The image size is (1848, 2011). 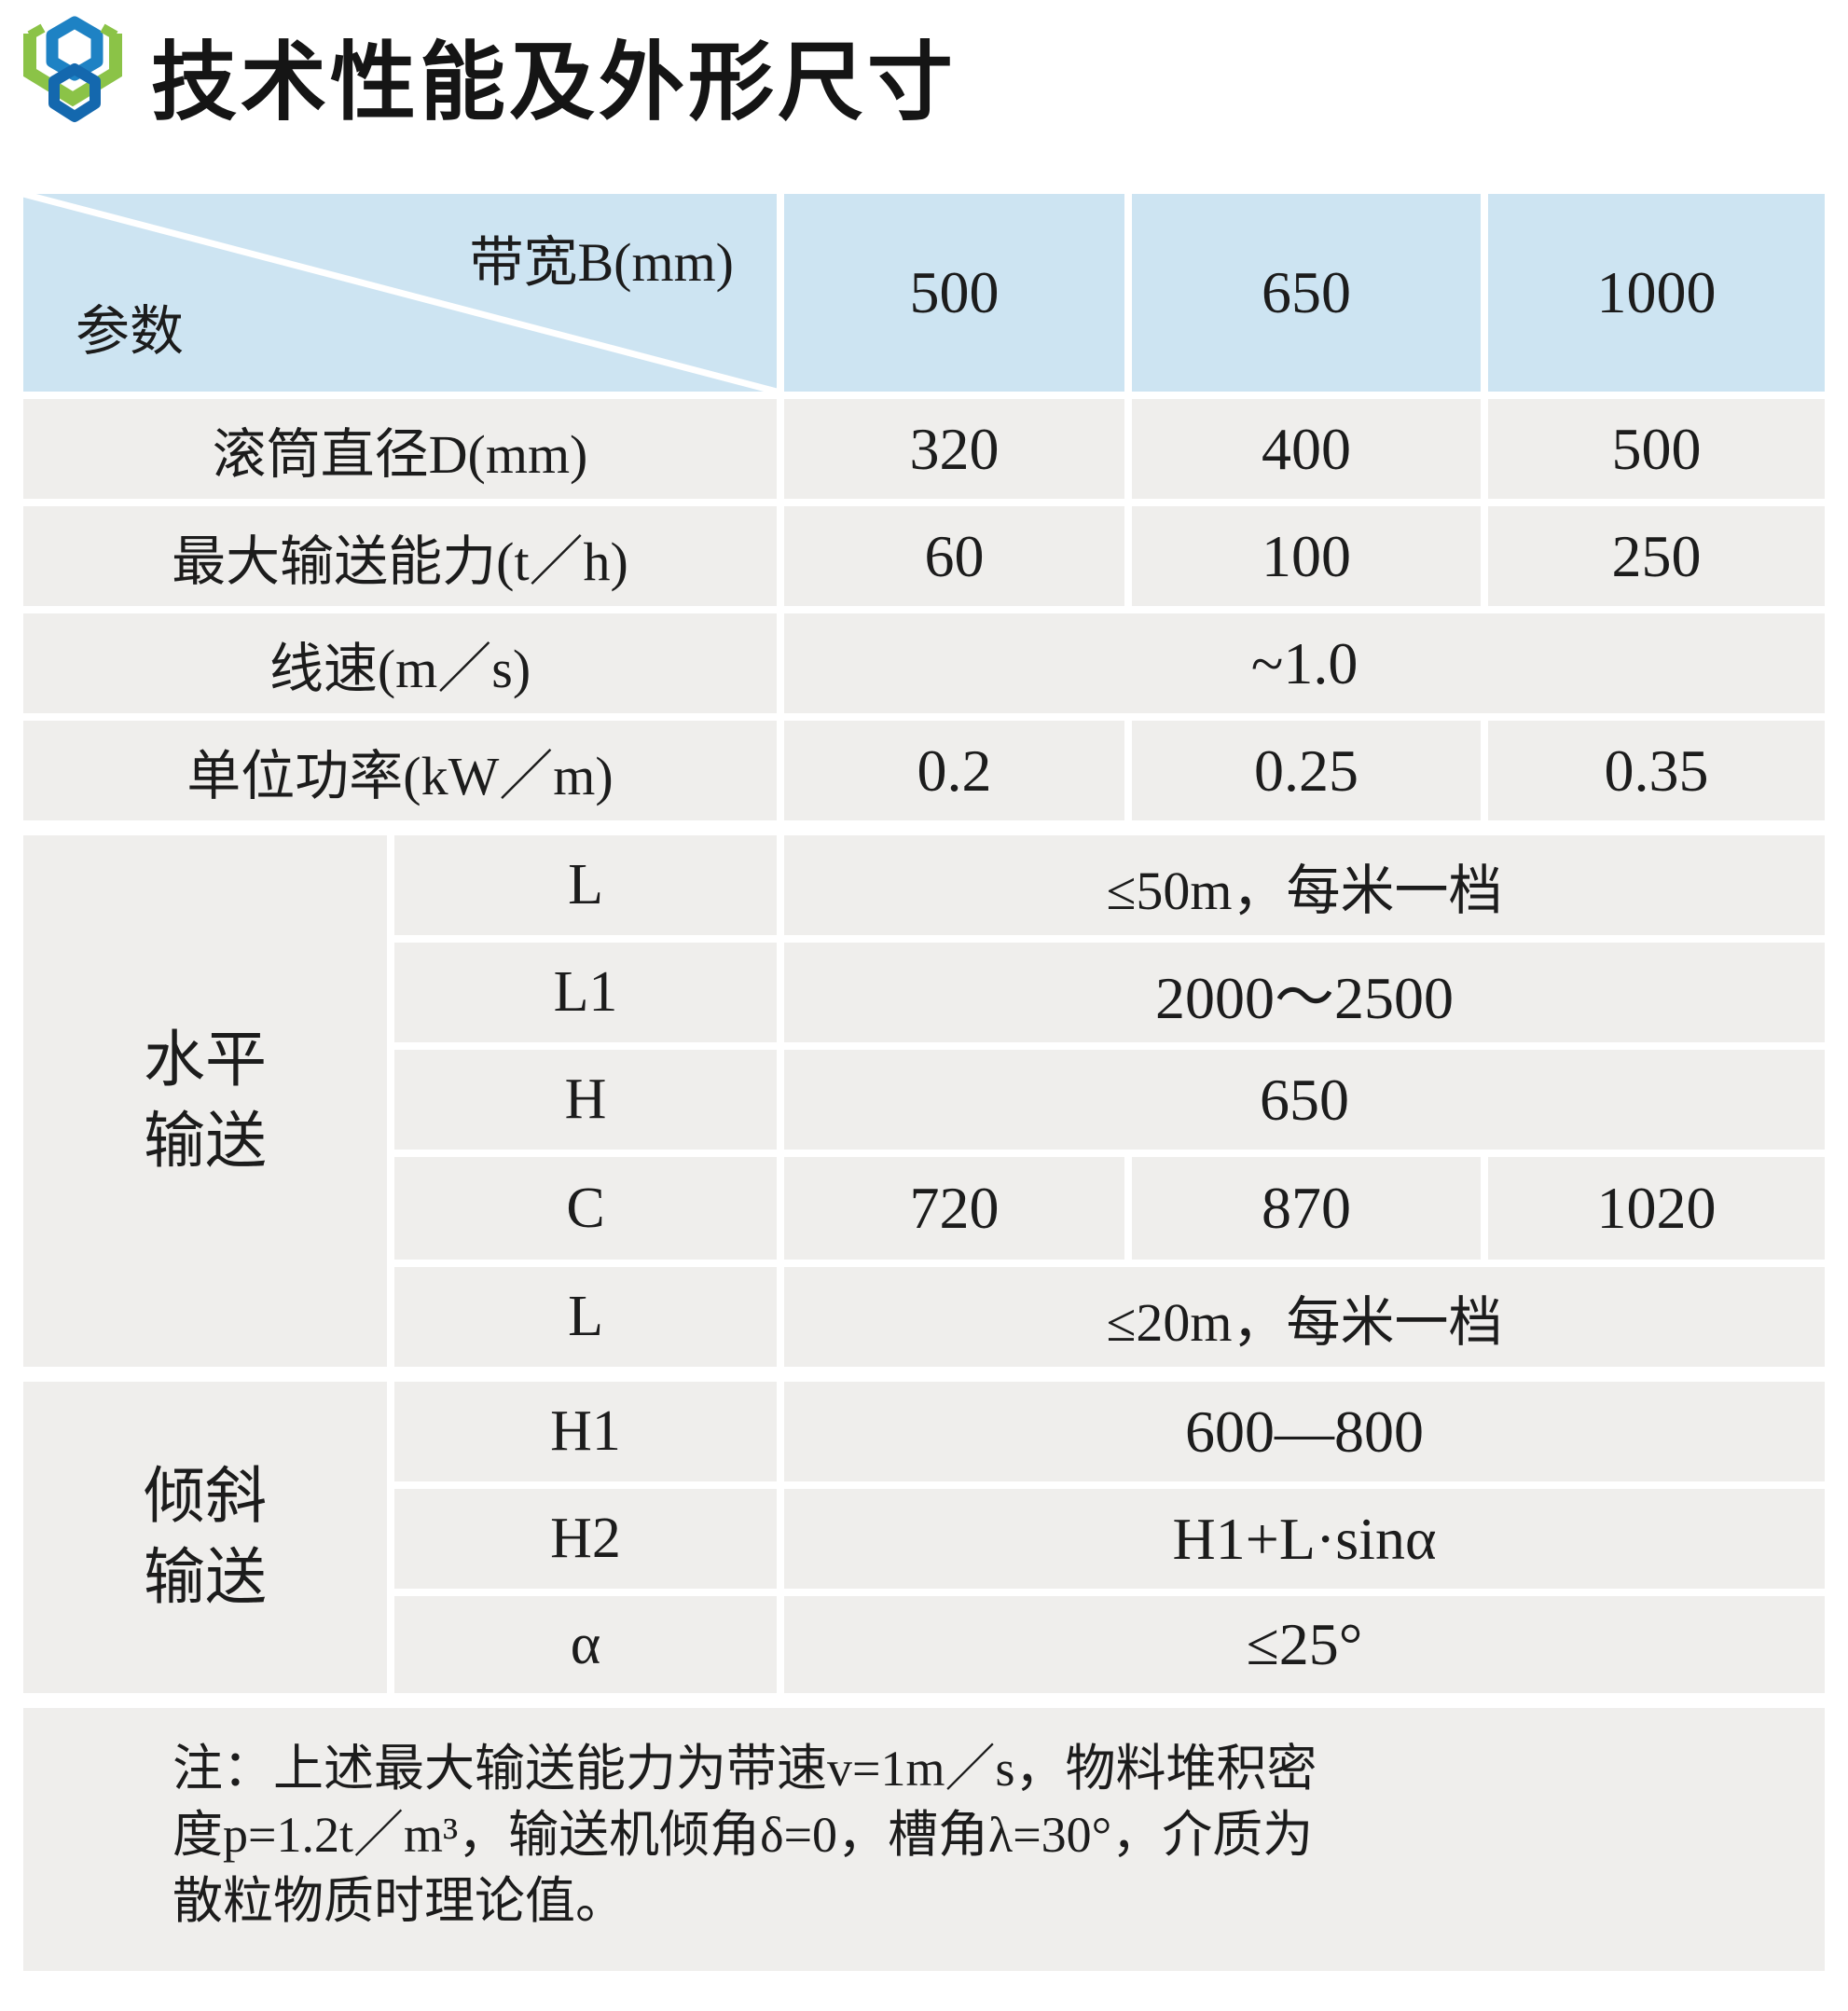 I want to click on cell-value-merged: ≤25°, so click(x=1304, y=1645).